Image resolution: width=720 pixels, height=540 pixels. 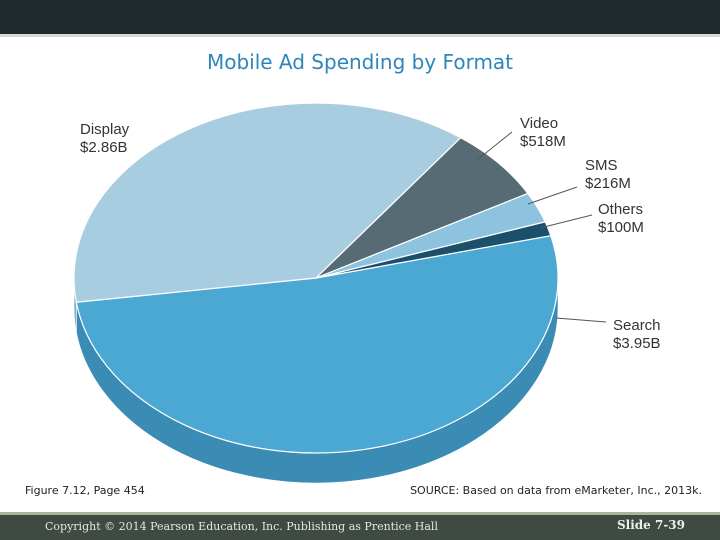 What do you see at coordinates (637, 343) in the screenshot?
I see `value-label-search: $3.95B` at bounding box center [637, 343].